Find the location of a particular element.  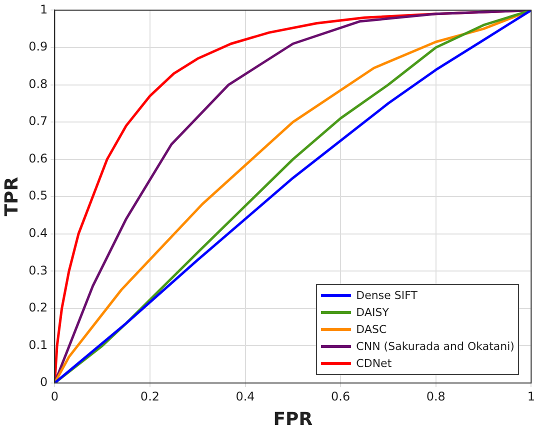

legend-label: CNN (Sakurada and Okatani) is located at coordinates (435, 346).